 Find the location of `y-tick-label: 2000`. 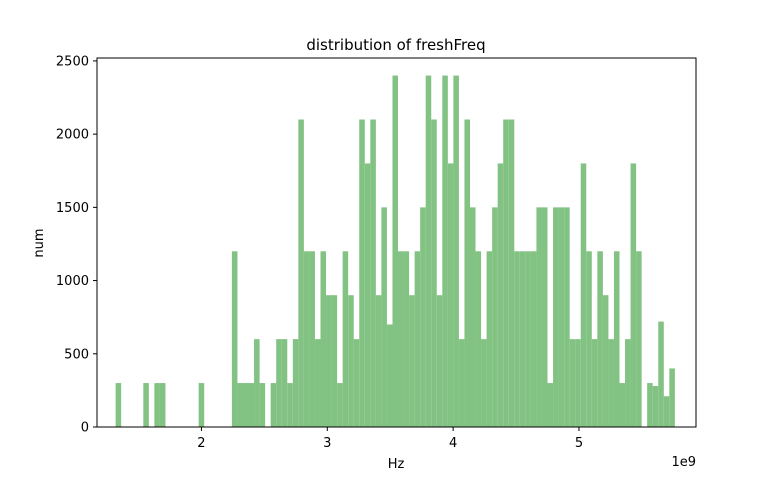

y-tick-label: 2000 is located at coordinates (72, 135).